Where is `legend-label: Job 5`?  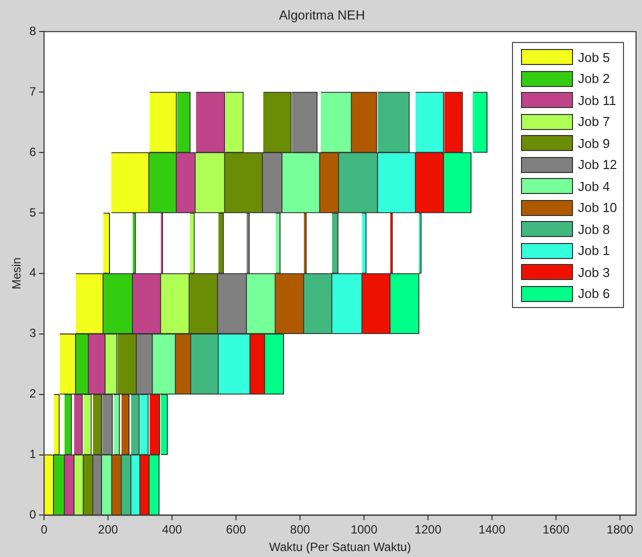 legend-label: Job 5 is located at coordinates (594, 57).